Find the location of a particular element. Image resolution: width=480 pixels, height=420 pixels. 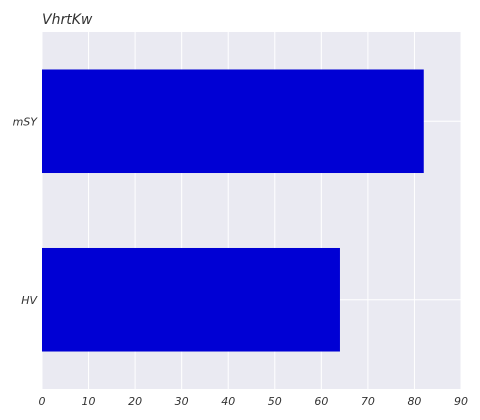

y-tick-label: mSY is located at coordinates (26, 121).